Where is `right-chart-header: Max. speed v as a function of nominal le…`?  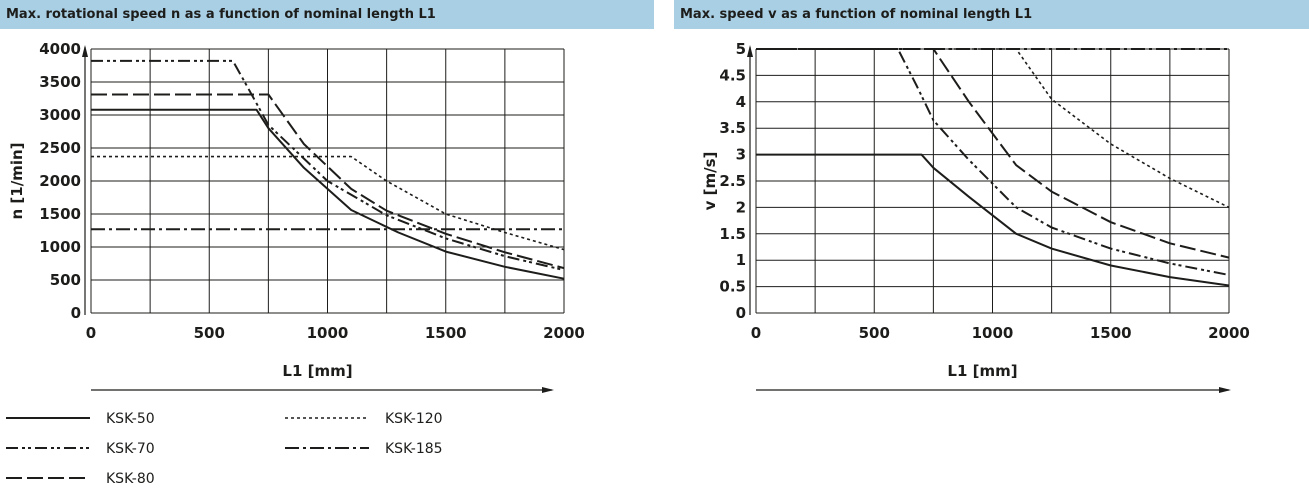
right-chart-header: Max. speed v as a function of nominal le… is located at coordinates (991, 14).